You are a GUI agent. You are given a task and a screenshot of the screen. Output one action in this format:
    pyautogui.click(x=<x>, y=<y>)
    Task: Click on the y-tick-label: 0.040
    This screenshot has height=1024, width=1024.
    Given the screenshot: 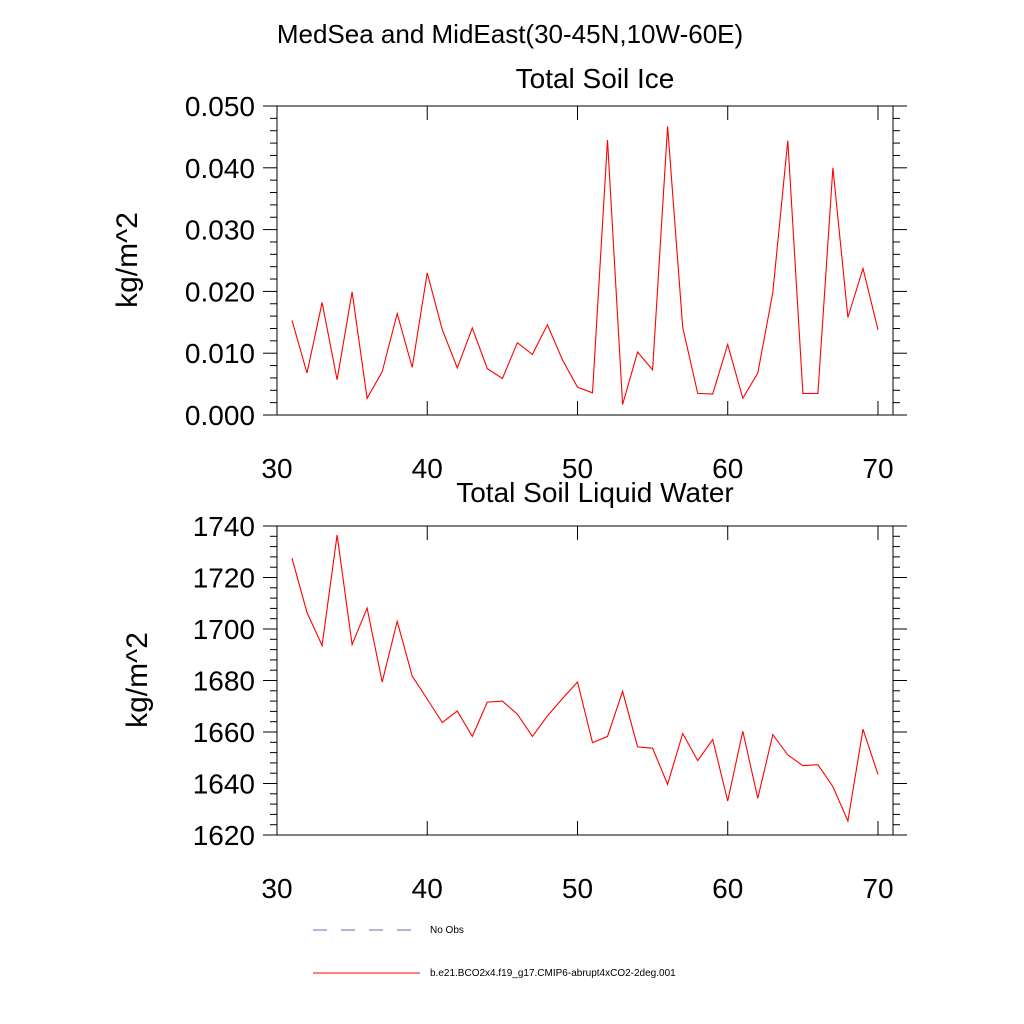 What is the action you would take?
    pyautogui.click(x=220, y=168)
    